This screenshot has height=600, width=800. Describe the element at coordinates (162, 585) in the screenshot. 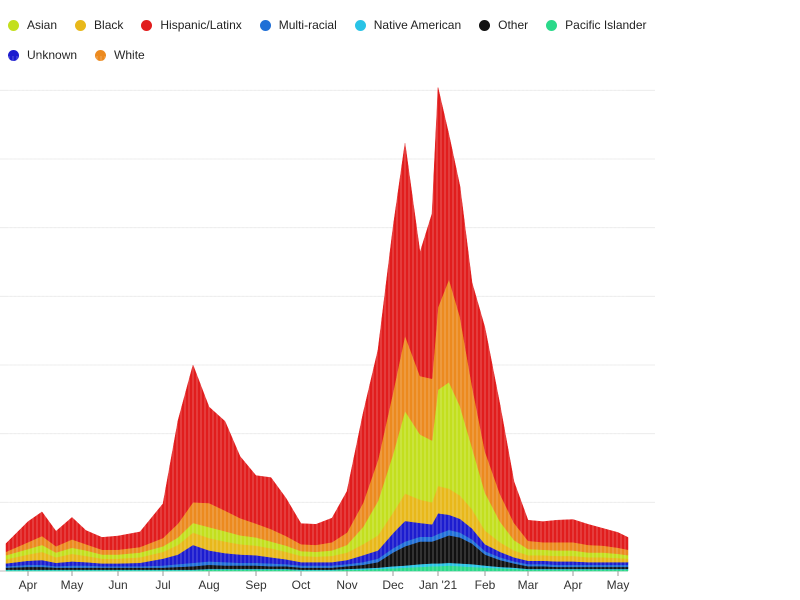

I see `x-tick-label: Jul` at that location.